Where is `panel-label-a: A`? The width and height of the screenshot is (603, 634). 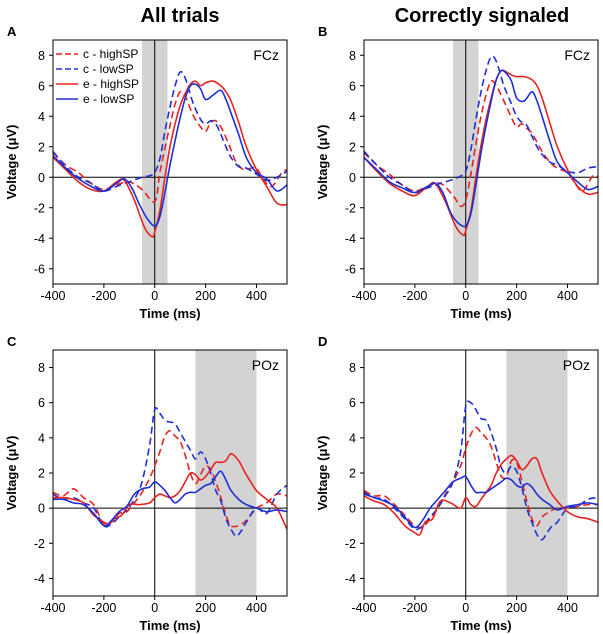
panel-label-a: A is located at coordinates (12, 31).